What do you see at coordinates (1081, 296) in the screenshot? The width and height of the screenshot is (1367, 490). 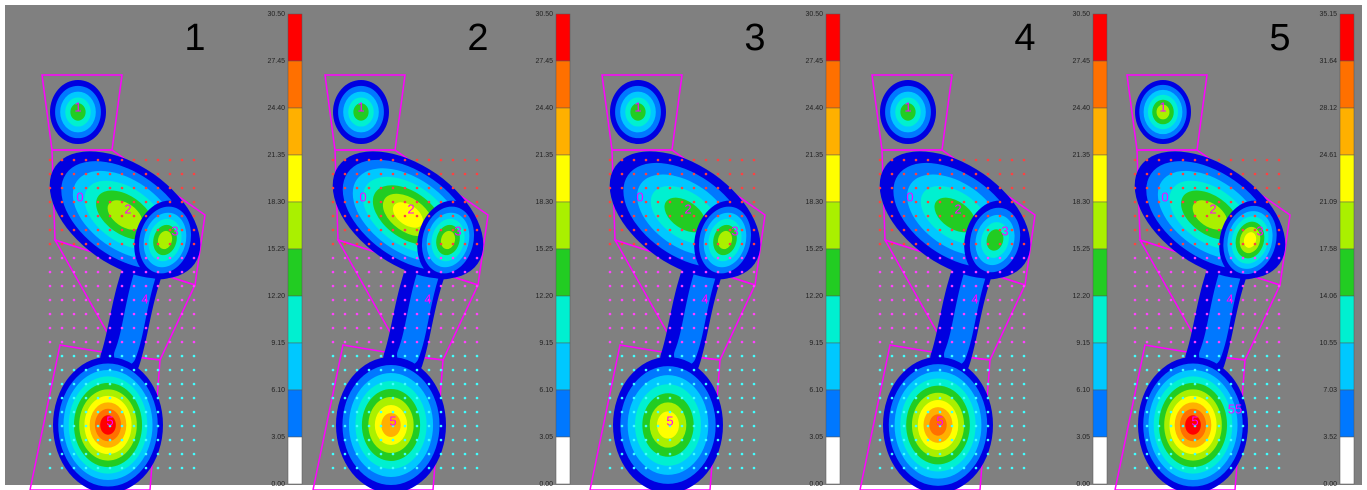 I see `scale-label: 12.20` at bounding box center [1081, 296].